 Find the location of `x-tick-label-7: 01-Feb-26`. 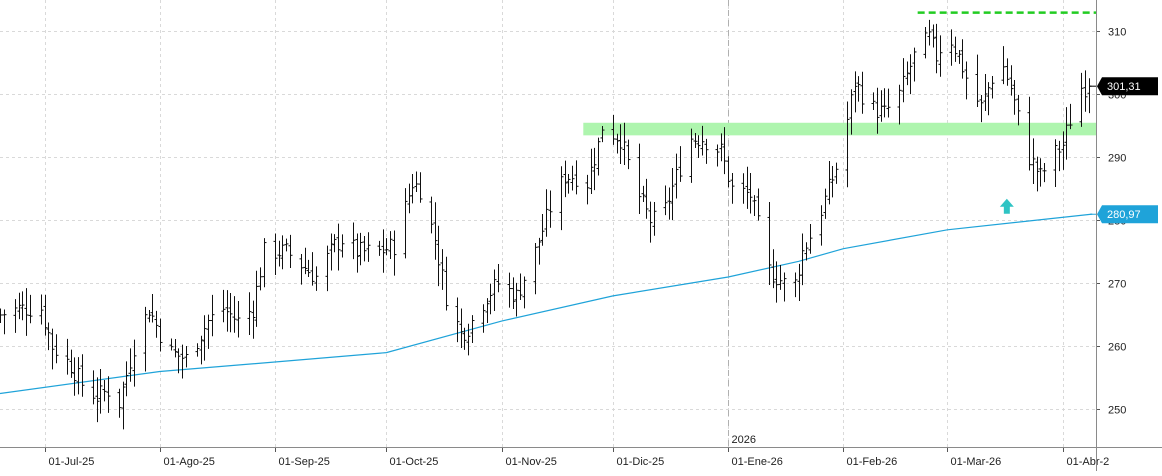

x-tick-label-7: 01-Feb-26 is located at coordinates (872, 462).